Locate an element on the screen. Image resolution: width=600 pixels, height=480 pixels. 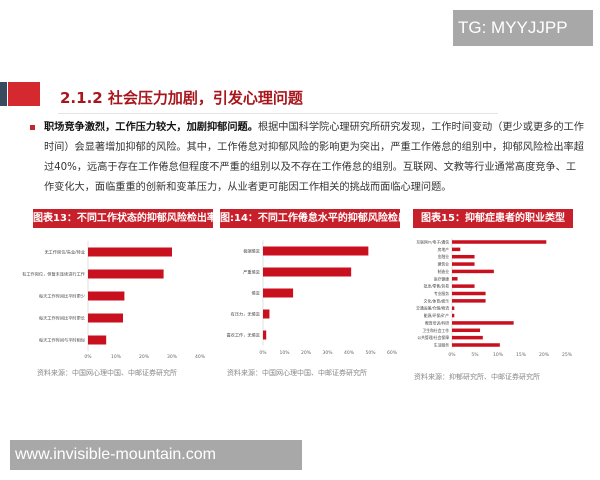
chart14-tick-label: 20% is located at coordinates (306, 353).